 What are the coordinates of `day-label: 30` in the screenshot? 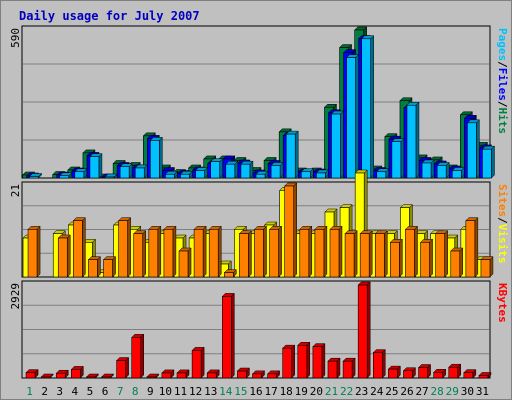 It's located at (467, 391).